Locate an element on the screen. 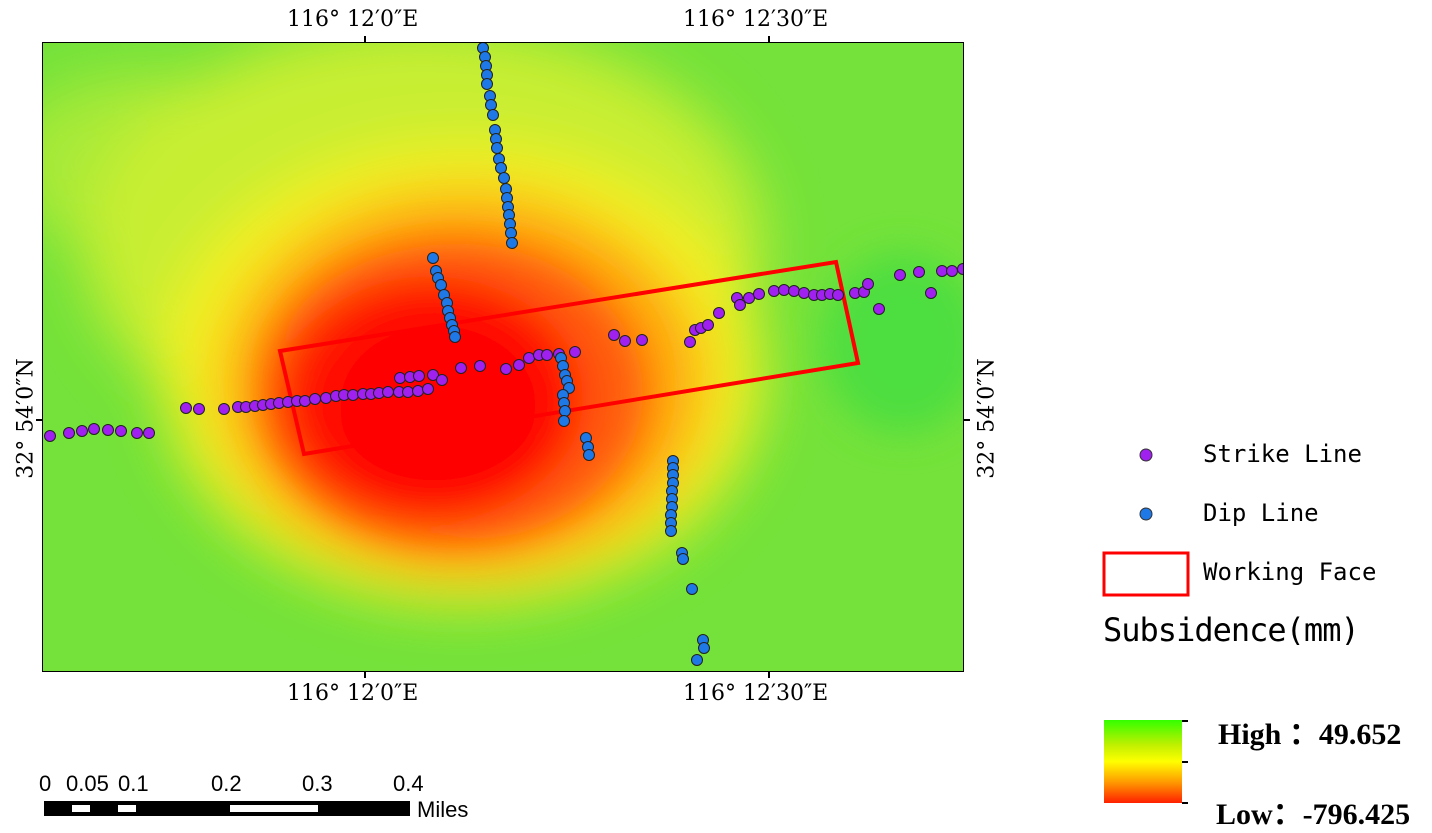  subsidence-title: Subsidence(mm) is located at coordinates (1231, 630).